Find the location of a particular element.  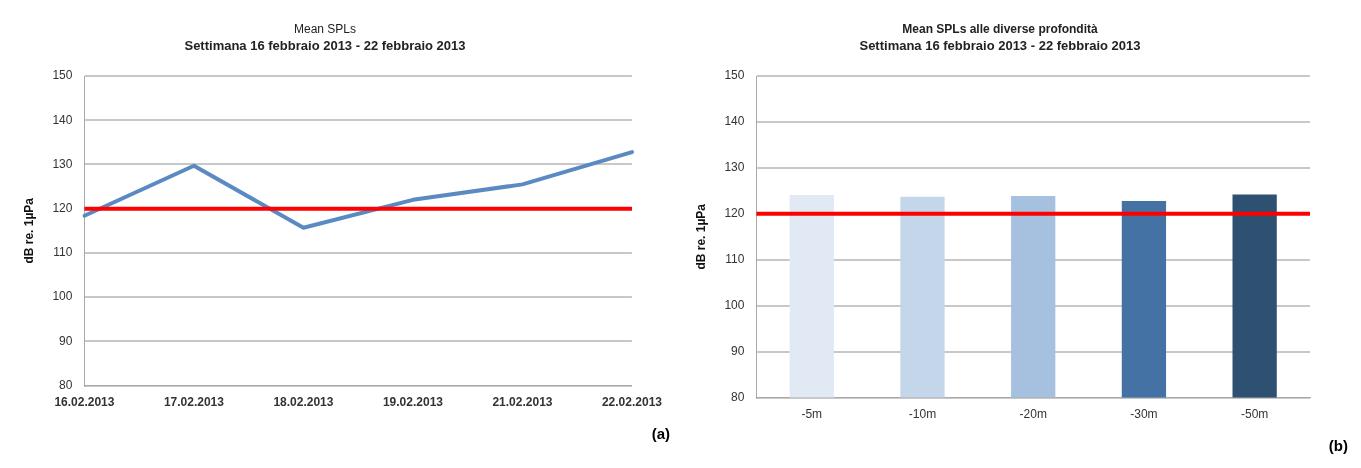

x-tick-label: -10m is located at coordinates (922, 414).